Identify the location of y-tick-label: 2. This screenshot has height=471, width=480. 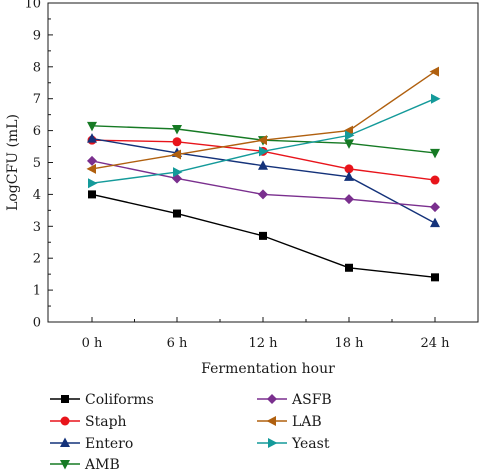
(37, 259).